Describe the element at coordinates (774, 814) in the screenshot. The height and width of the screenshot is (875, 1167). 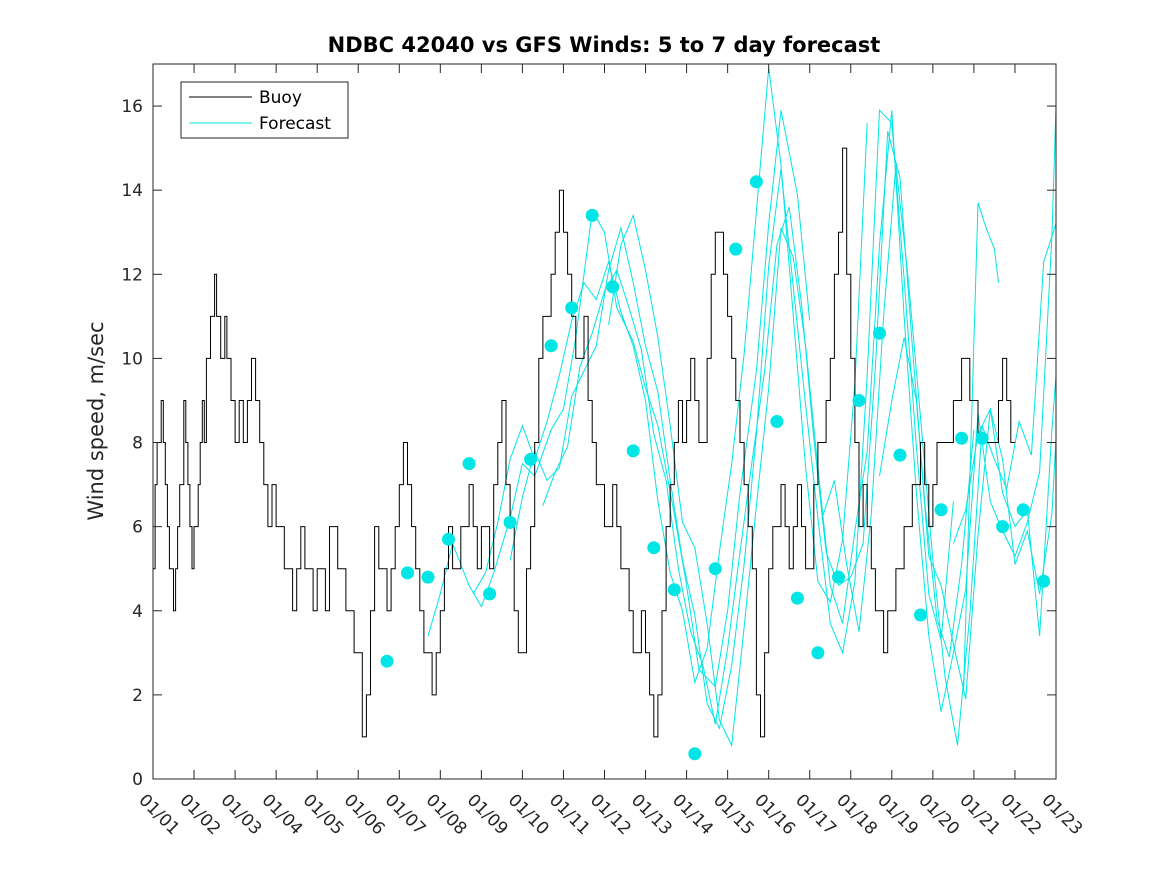
I see `x-tick-label: 01/16` at that location.